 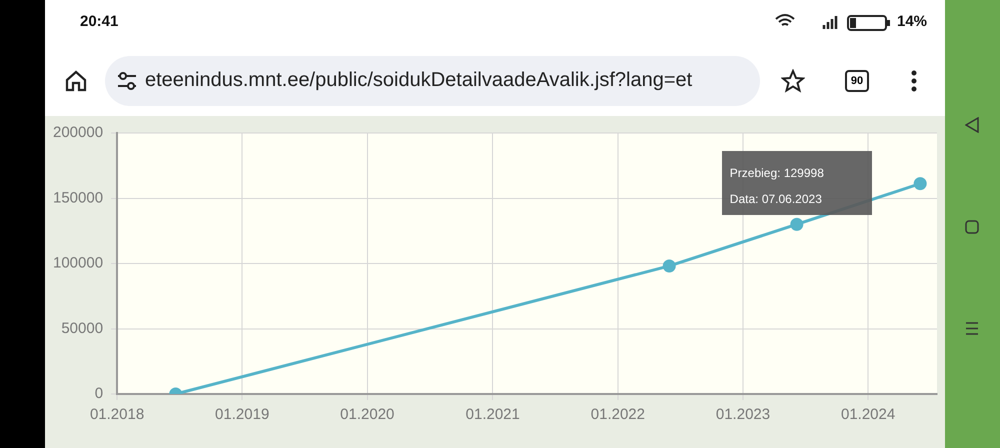 What do you see at coordinates (868, 415) in the screenshot?
I see `x-tick-label: 01.2024` at bounding box center [868, 415].